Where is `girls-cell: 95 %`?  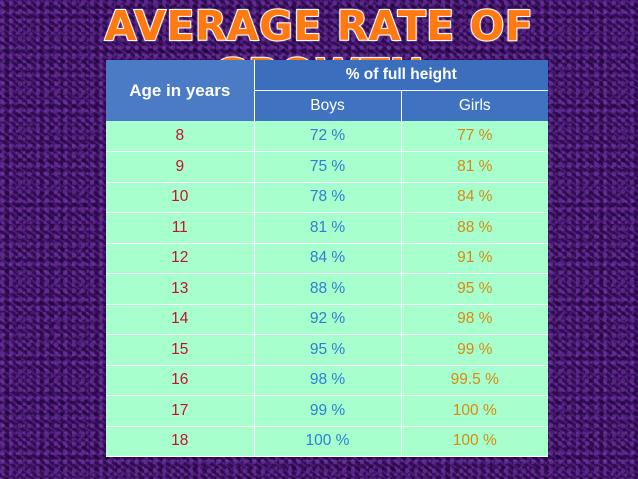
girls-cell: 95 % is located at coordinates (475, 289).